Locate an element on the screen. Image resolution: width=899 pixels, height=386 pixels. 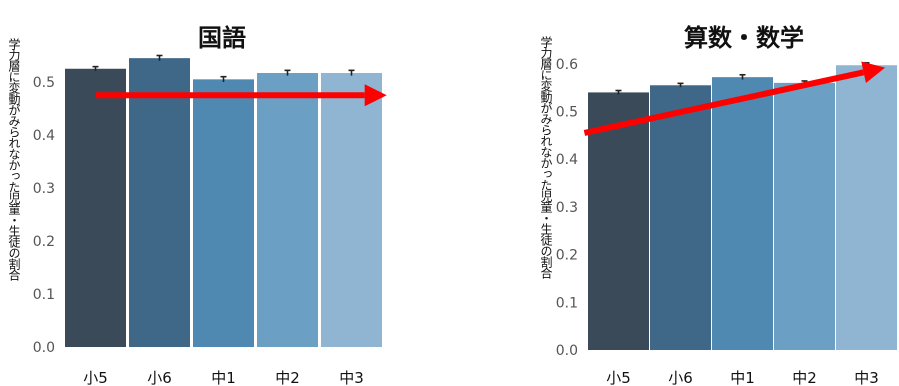
chart-title: 国語 is located at coordinates (222, 38).